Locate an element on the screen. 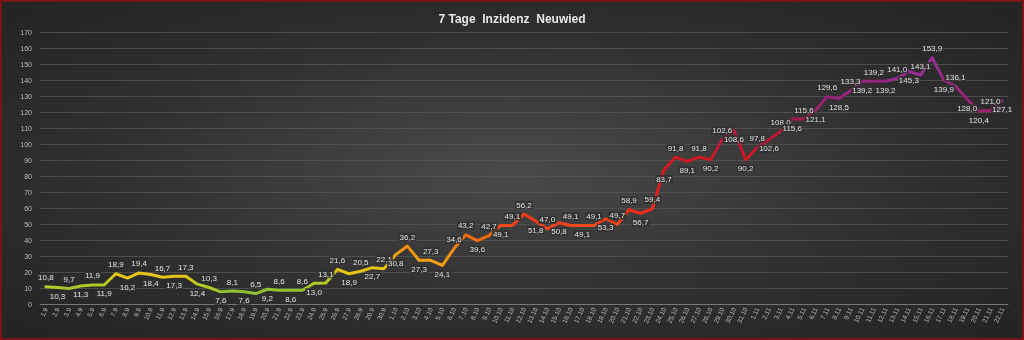 The height and width of the screenshot is (340, 1024). data-label: 121,1 is located at coordinates (816, 119).